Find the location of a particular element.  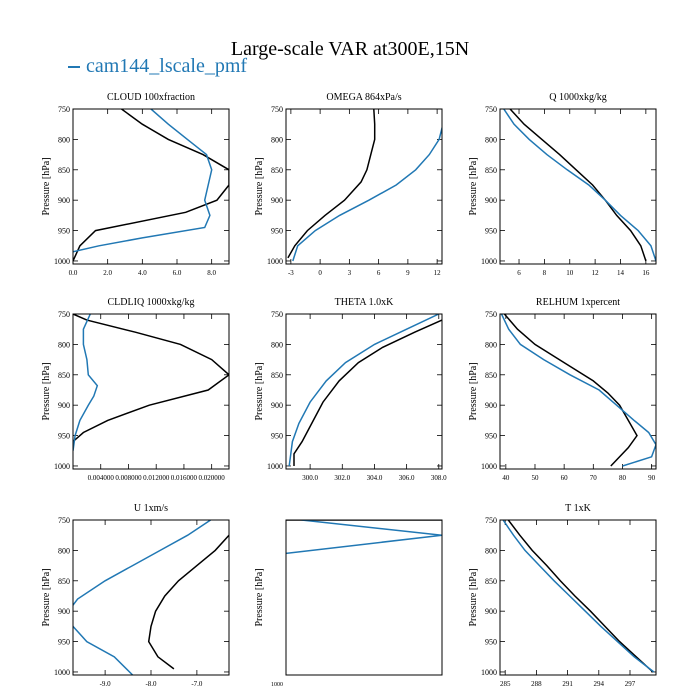

x-tick-label: 304.0 is located at coordinates (375, 478).